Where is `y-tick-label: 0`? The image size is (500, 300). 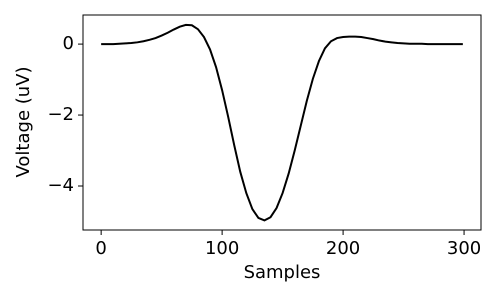
y-tick-label: 0 is located at coordinates (68, 43).